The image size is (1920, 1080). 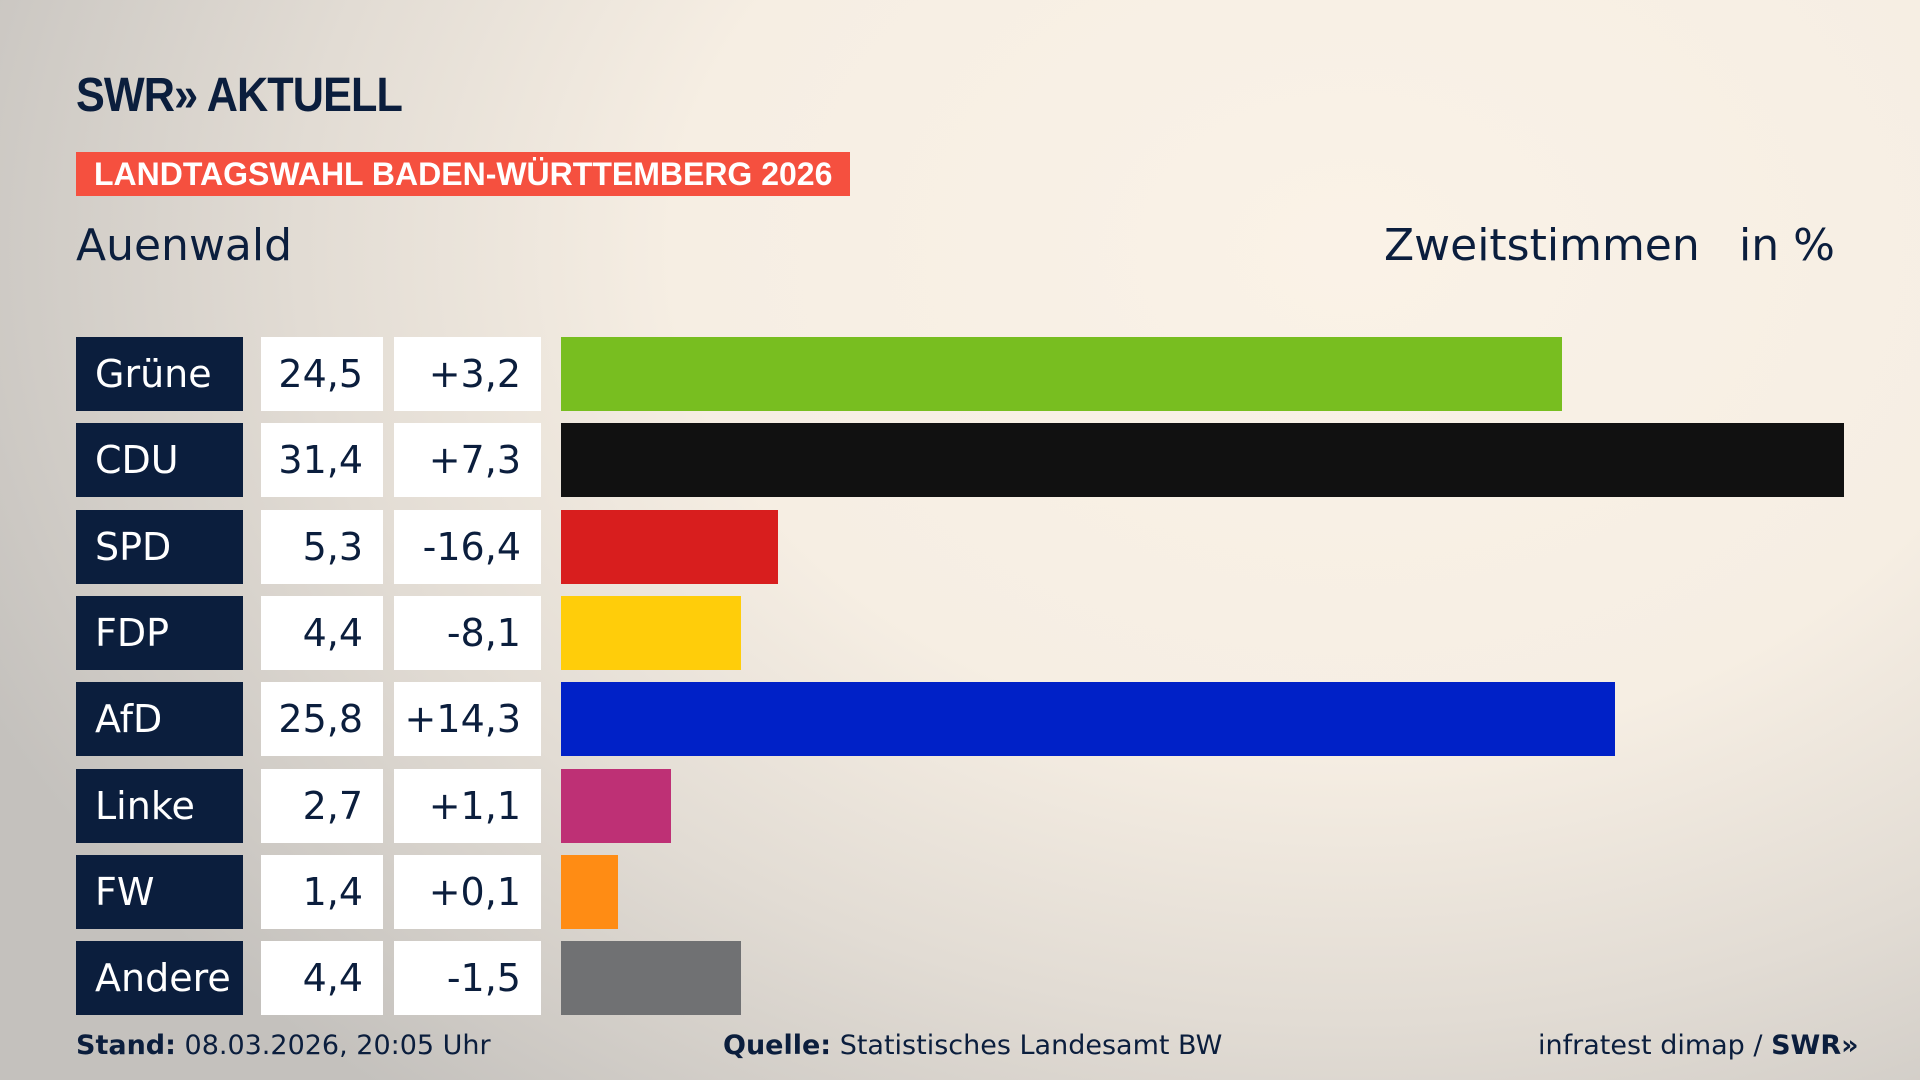 What do you see at coordinates (159, 805) in the screenshot?
I see `party-label: Linke` at bounding box center [159, 805].